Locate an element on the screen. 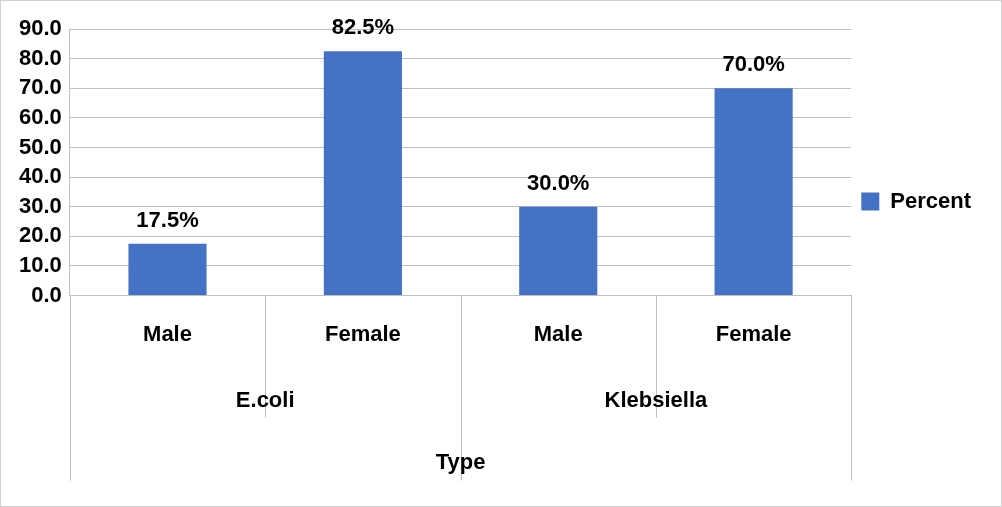 This screenshot has width=1002, height=507. y-tick-label: 0.0 is located at coordinates (46, 294).